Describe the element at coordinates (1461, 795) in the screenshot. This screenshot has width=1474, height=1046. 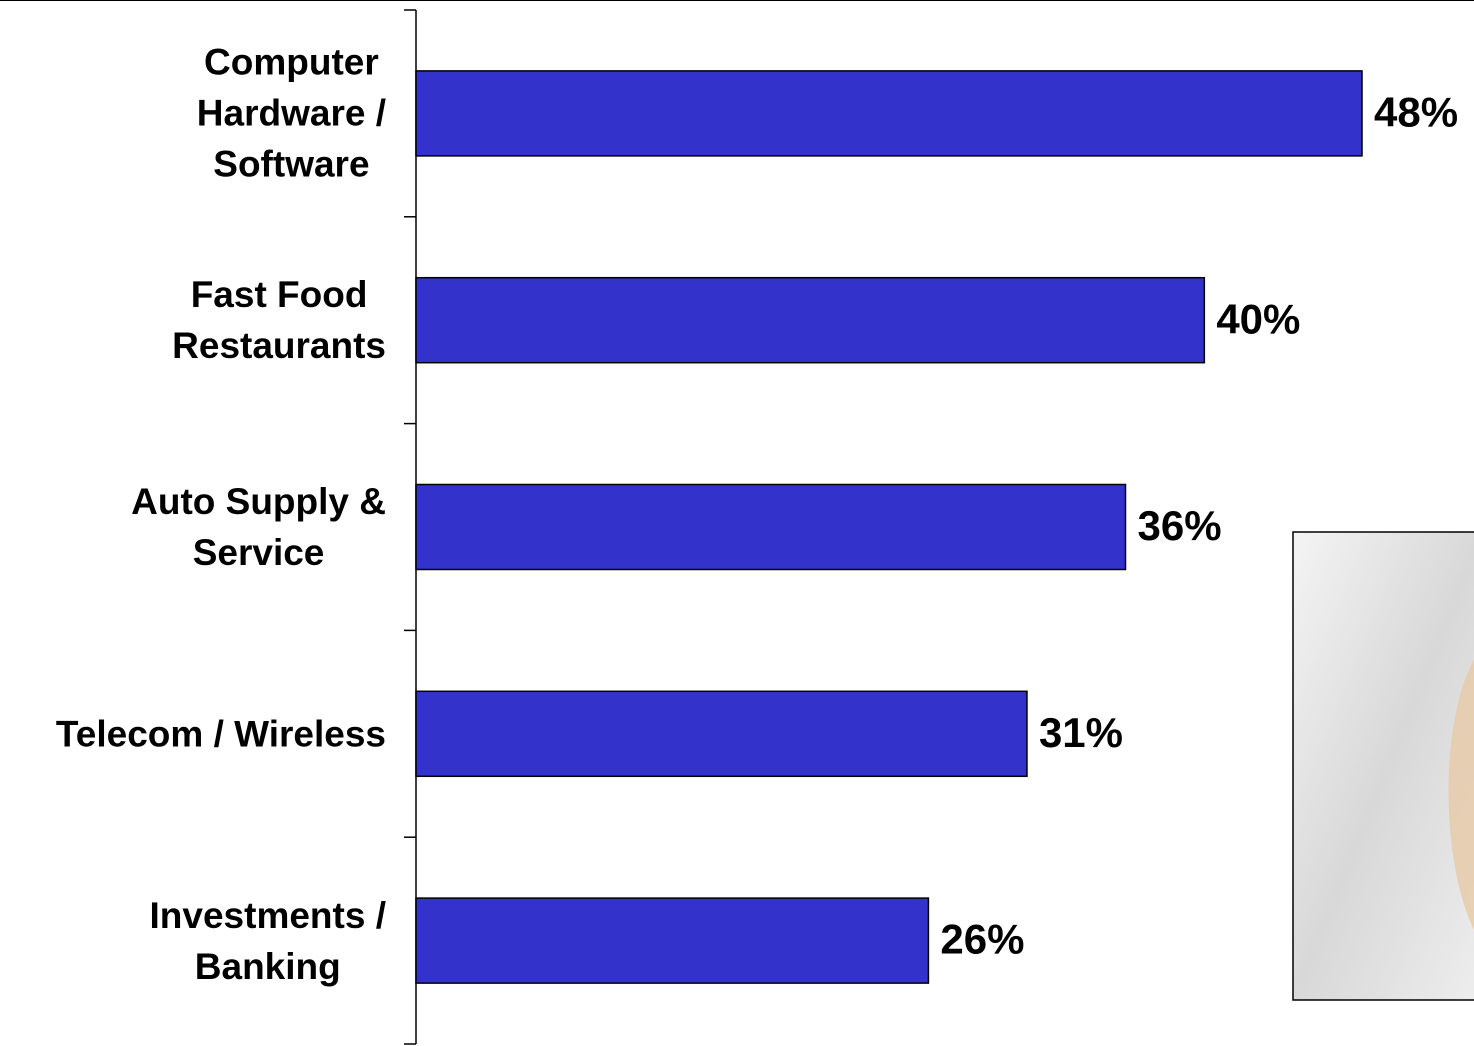
I see `photo-detail` at that location.